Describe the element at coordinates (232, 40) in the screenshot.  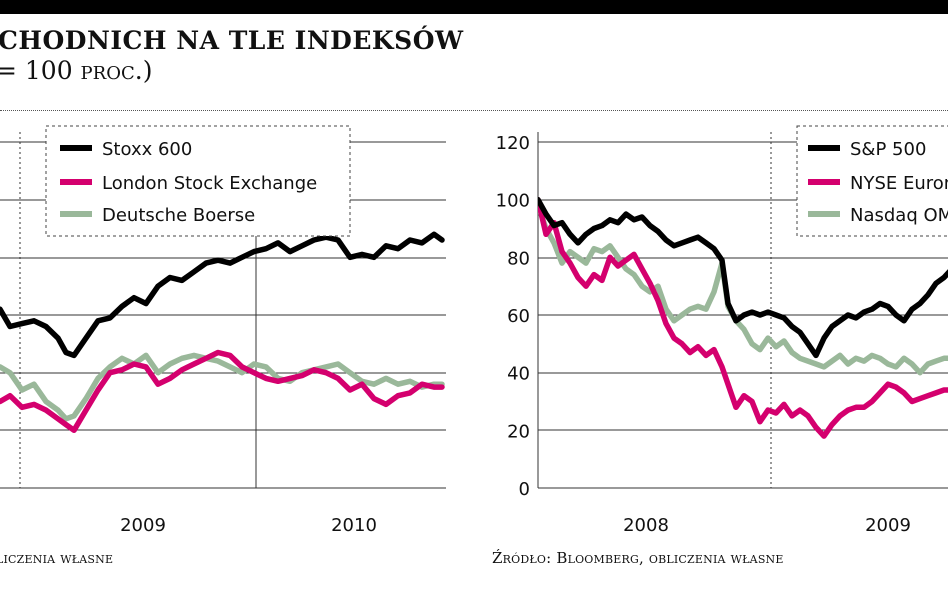
I see `figure-title: CHODNICH NA TLE INDEKSÓW` at that location.